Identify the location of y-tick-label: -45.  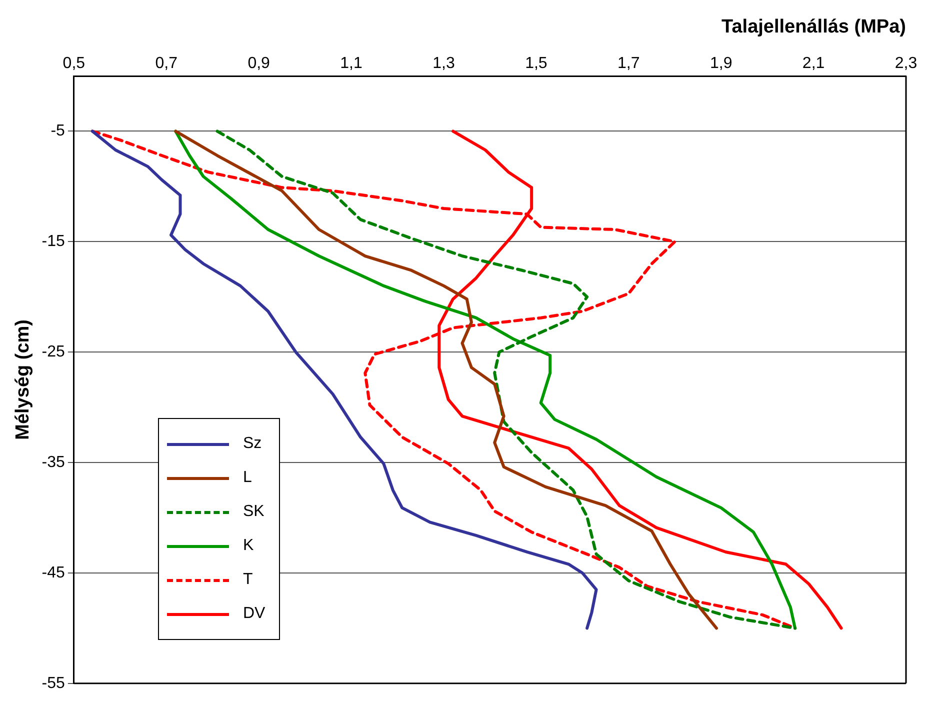
(54, 573).